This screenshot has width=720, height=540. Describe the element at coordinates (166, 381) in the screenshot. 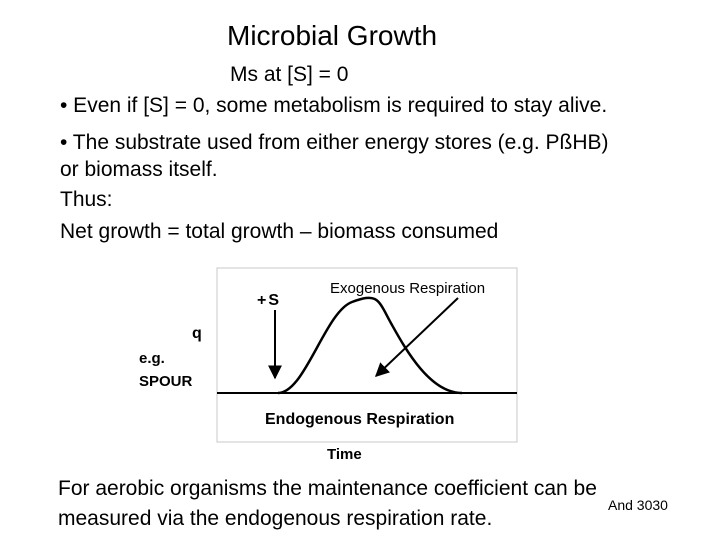

I see `y-axis-example-measure: SPOUR` at that location.